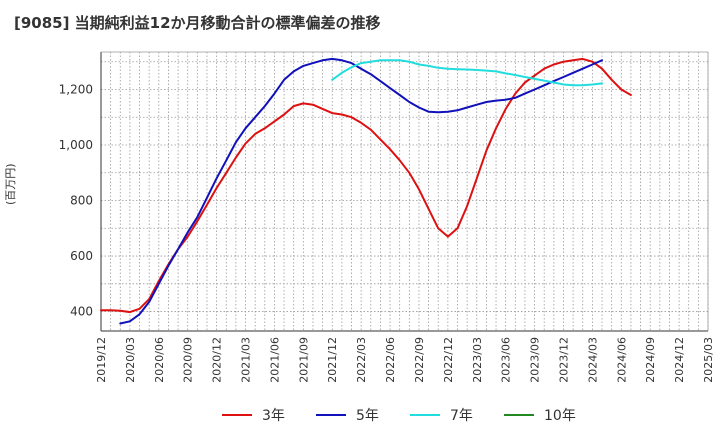  What do you see at coordinates (188, 360) in the screenshot?
I see `x-tick-label: 2020/09` at bounding box center [188, 360].